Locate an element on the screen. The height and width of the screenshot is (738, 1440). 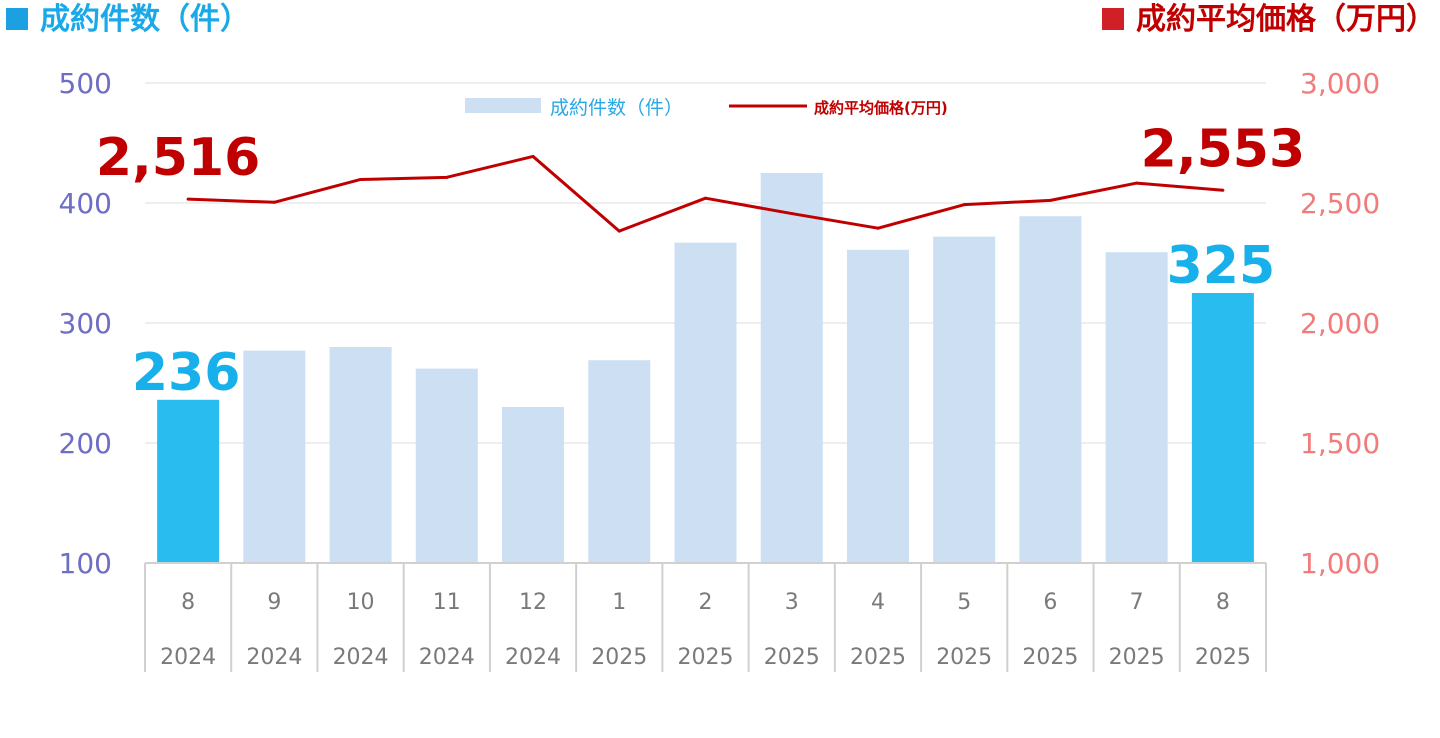
left-axis-tick-label: 100 is located at coordinates (85, 563).